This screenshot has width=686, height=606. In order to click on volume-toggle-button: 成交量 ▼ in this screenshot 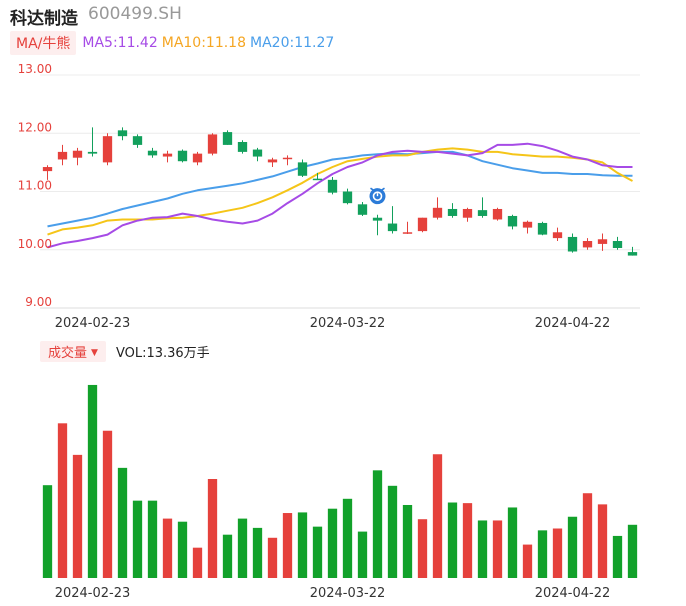, I will do `click(73, 351)`.